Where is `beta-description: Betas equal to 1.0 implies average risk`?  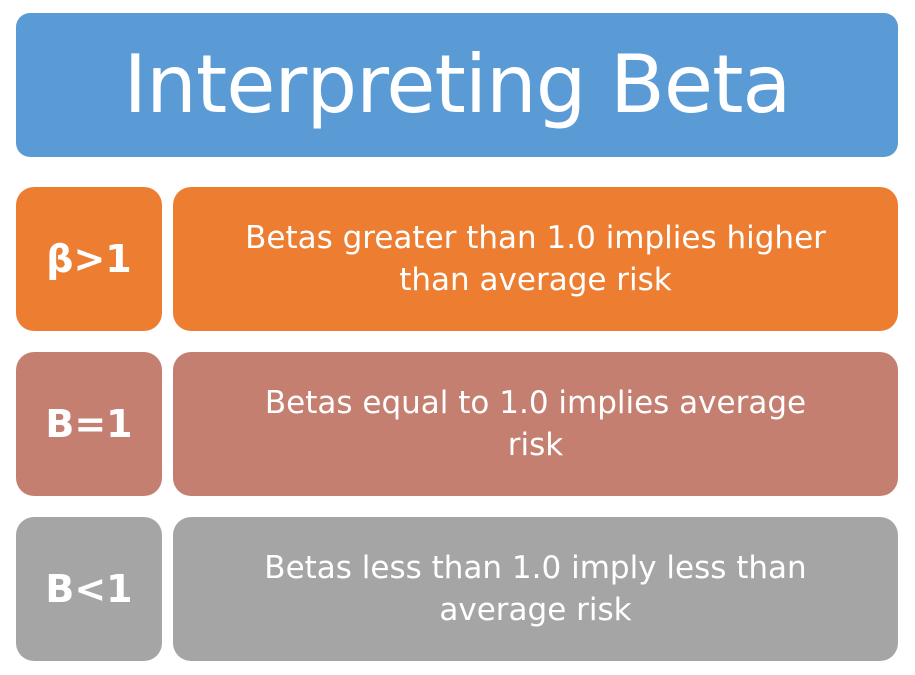 beta-description: Betas equal to 1.0 implies average risk is located at coordinates (535, 424).